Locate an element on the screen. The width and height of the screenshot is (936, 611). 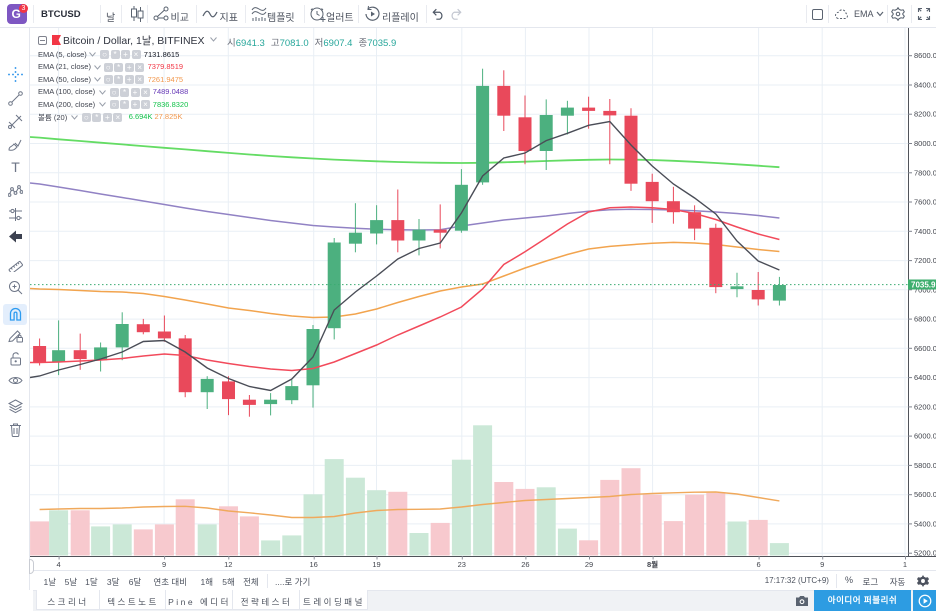
svg-text: 6200.0 is located at coordinates (925, 406).